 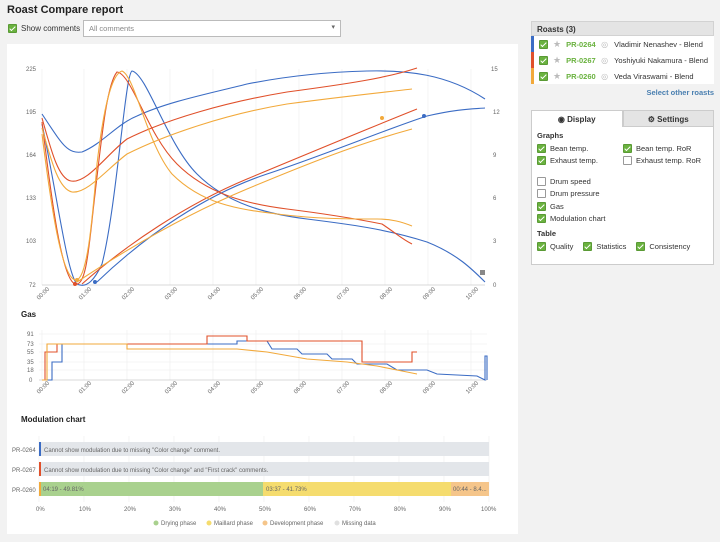 I want to click on drum-pressure-checkbox, so click(x=541, y=194).